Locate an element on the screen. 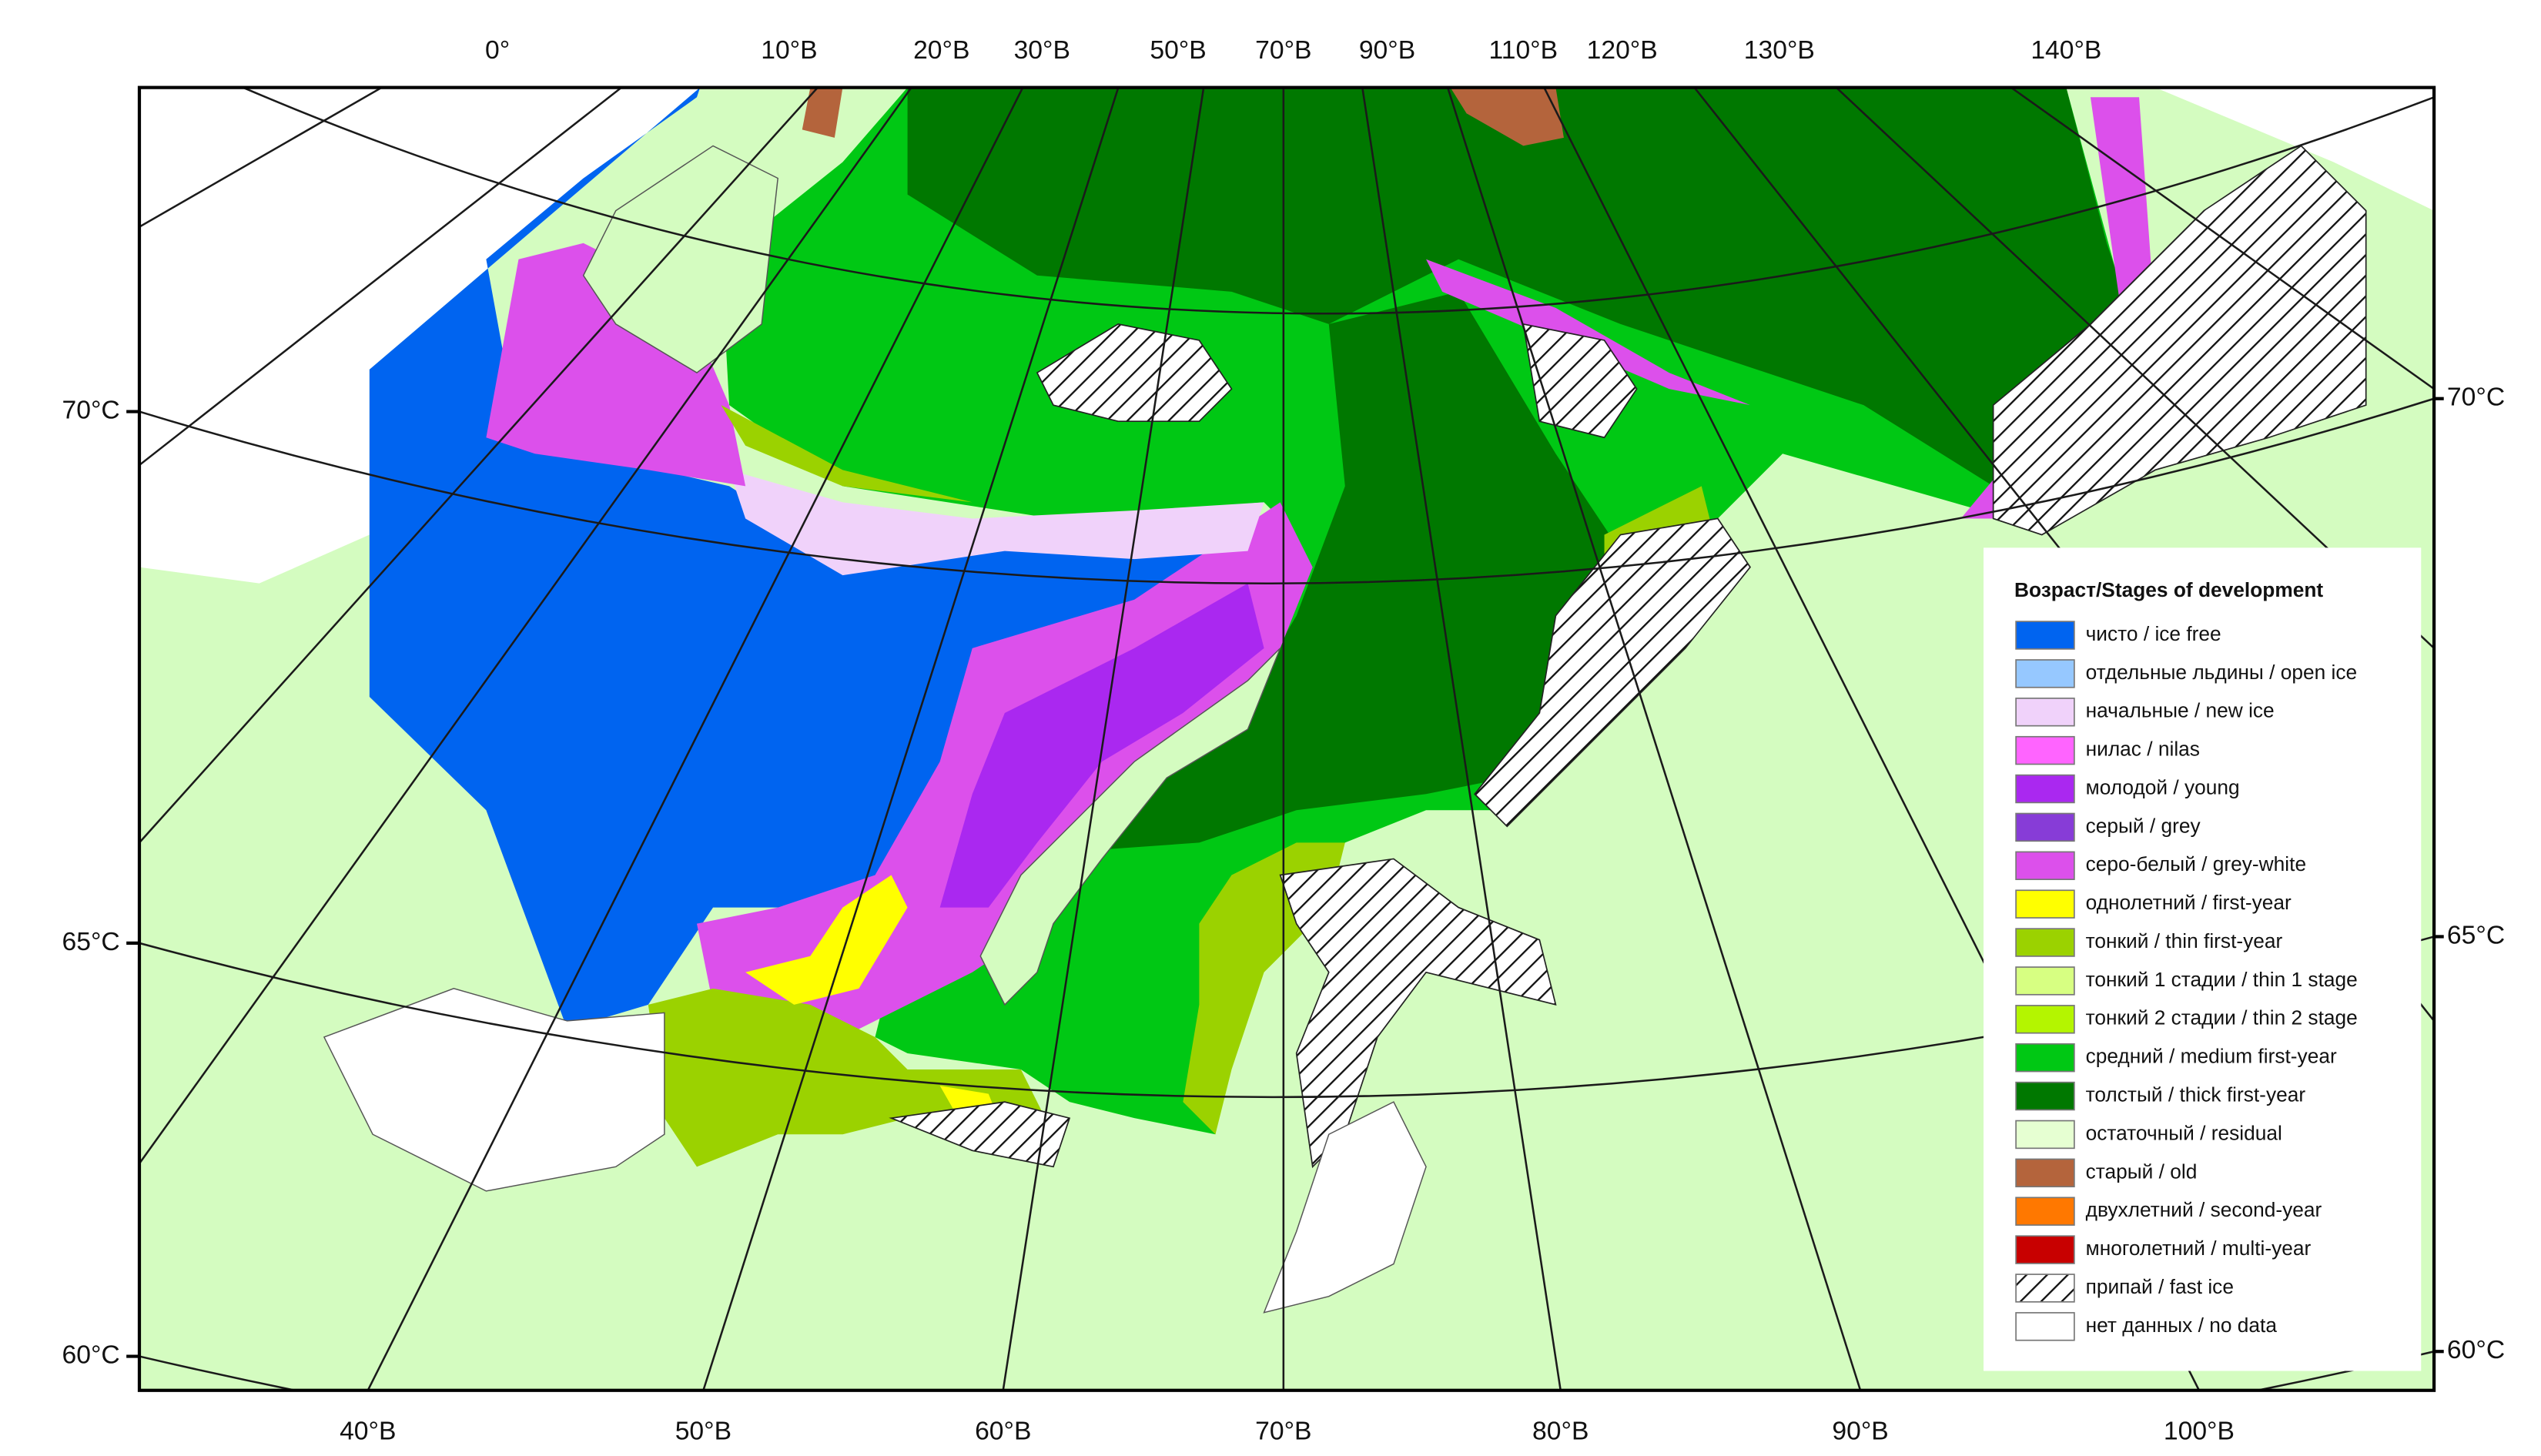 The width and height of the screenshot is (2541, 1456). legend-label: припай / fast ice is located at coordinates (2160, 1286).